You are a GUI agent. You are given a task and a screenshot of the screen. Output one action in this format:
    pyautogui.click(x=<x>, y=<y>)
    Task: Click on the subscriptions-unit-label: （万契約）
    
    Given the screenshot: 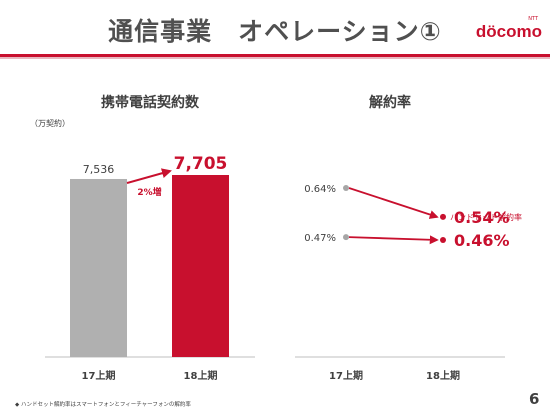 What is the action you would take?
    pyautogui.click(x=50, y=123)
    